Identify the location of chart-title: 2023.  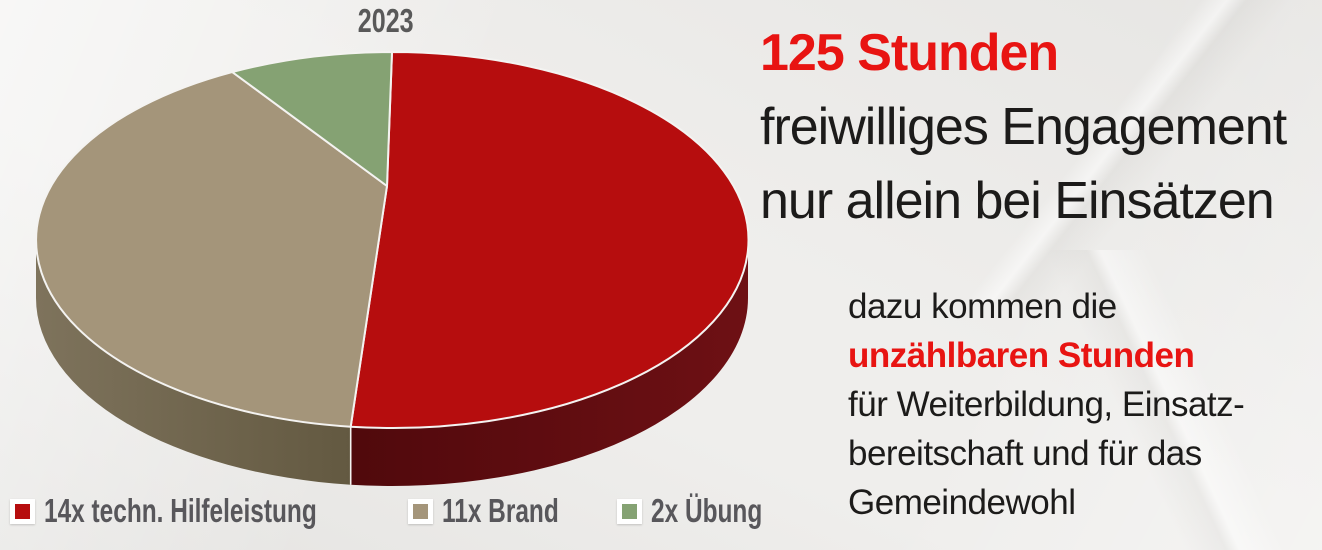
(386, 21).